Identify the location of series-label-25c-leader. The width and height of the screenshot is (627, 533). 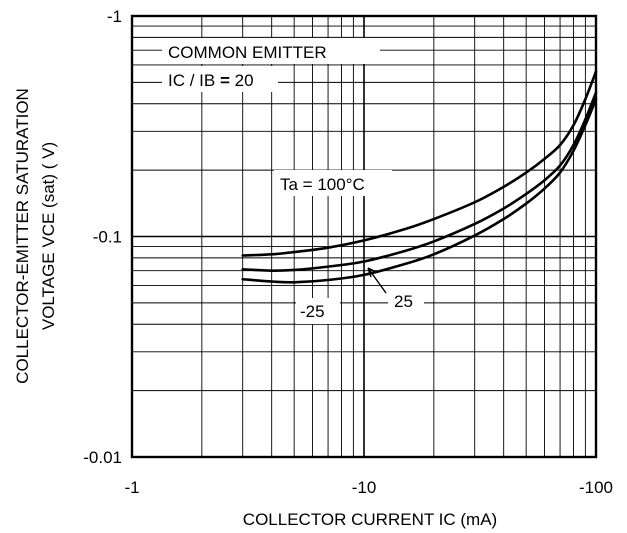
(377, 280).